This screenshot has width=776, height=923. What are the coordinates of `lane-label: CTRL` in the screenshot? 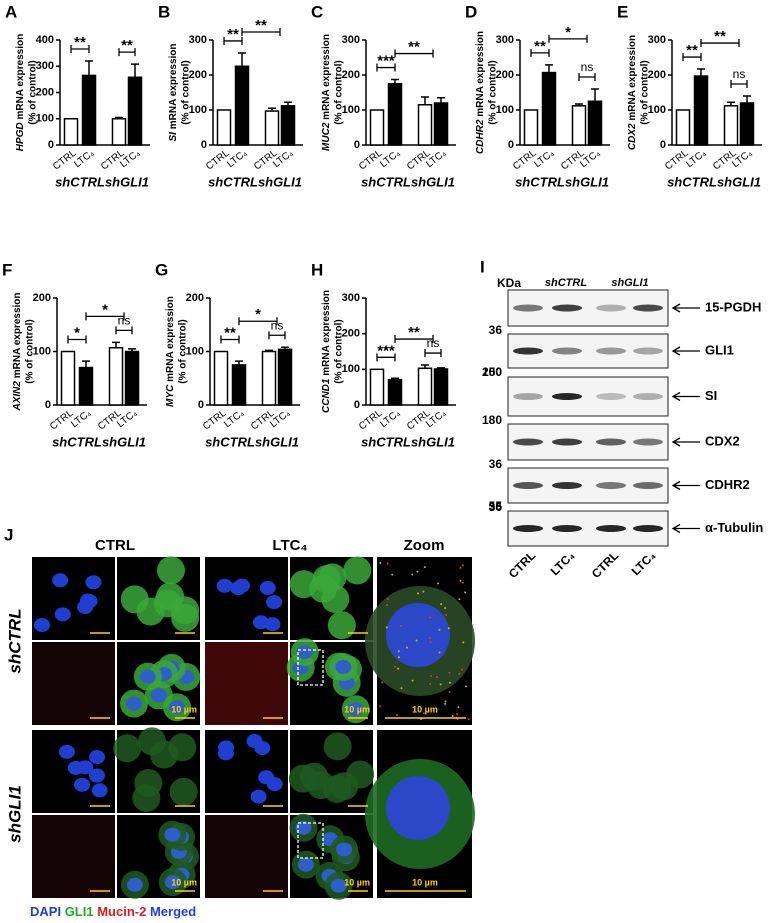 It's located at (522, 564).